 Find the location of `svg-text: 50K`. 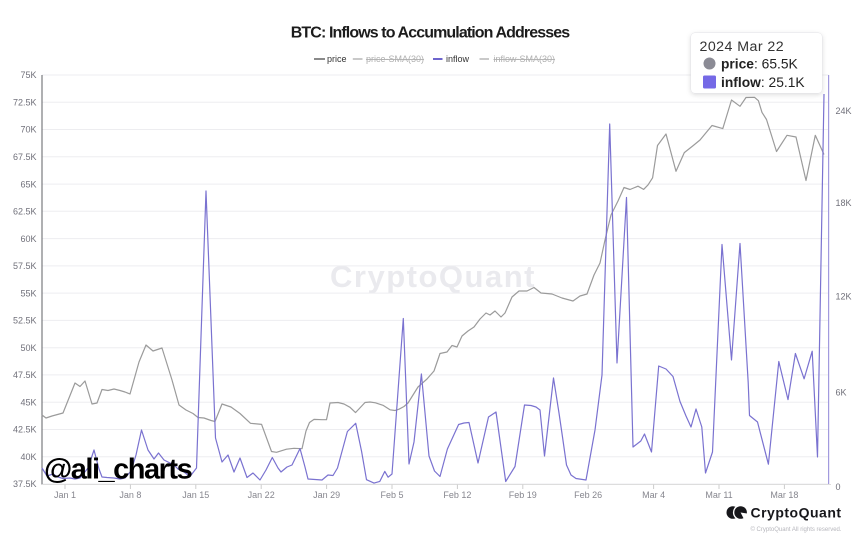

svg-text: 50K is located at coordinates (28, 348).